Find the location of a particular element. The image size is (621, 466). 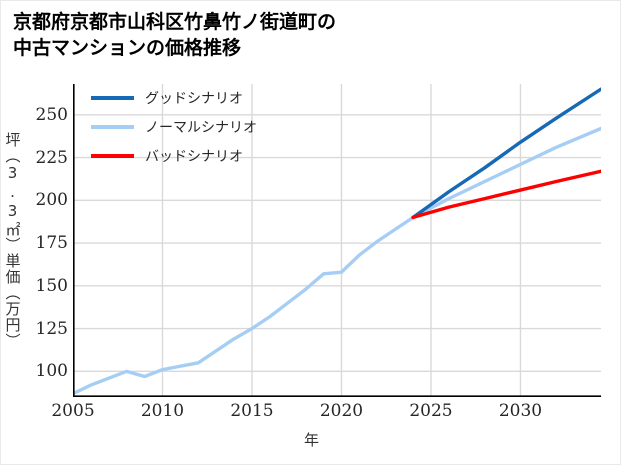

x-tick-label: 2005 is located at coordinates (73, 411).